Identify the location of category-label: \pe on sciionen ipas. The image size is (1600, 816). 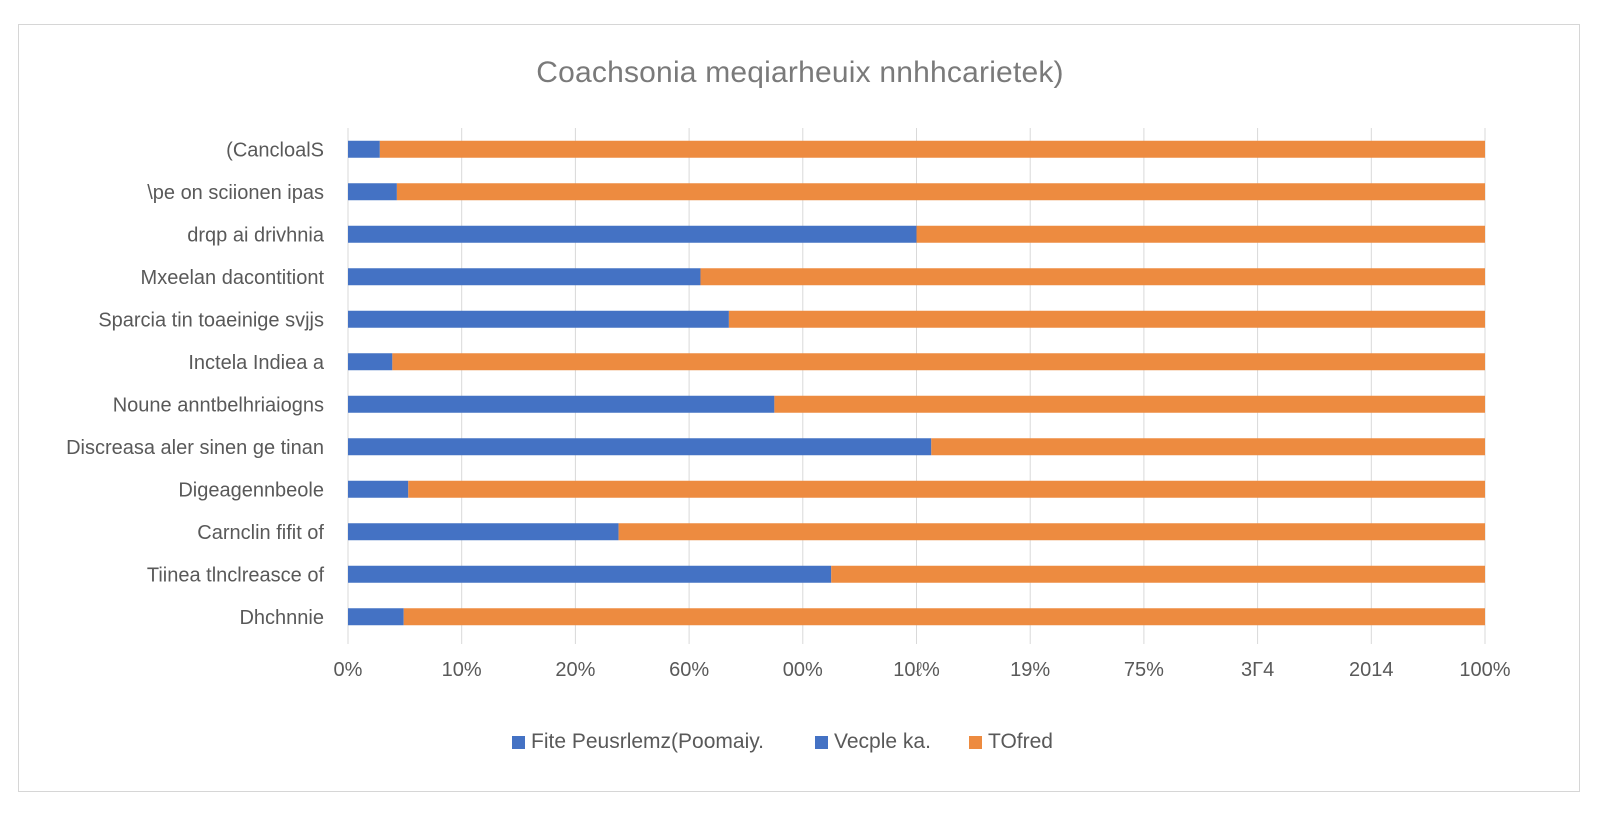
(235, 193).